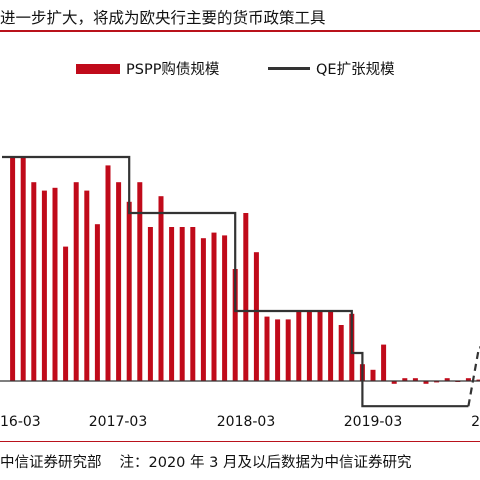  What do you see at coordinates (265, 463) in the screenshot?
I see `footer-note: 注：2020 年 3 月及以后数据为中信证券研究` at bounding box center [265, 463].